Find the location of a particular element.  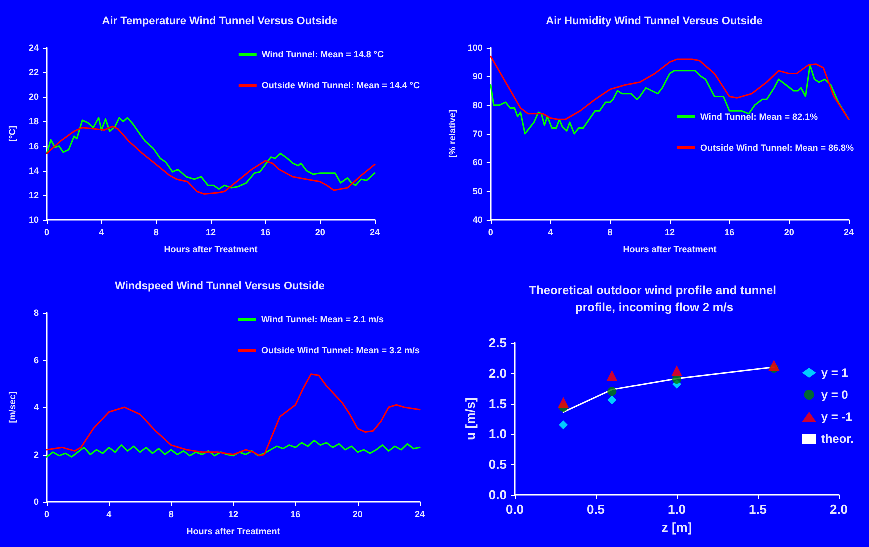

y-tick-label: 2.5 is located at coordinates (497, 343).